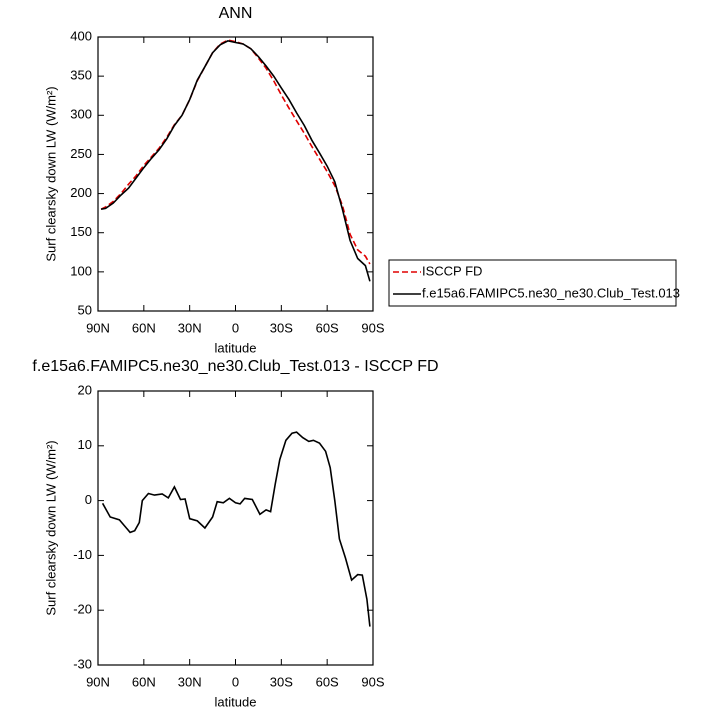  What do you see at coordinates (82, 663) in the screenshot?
I see `y-tick-label: -30` at bounding box center [82, 663].